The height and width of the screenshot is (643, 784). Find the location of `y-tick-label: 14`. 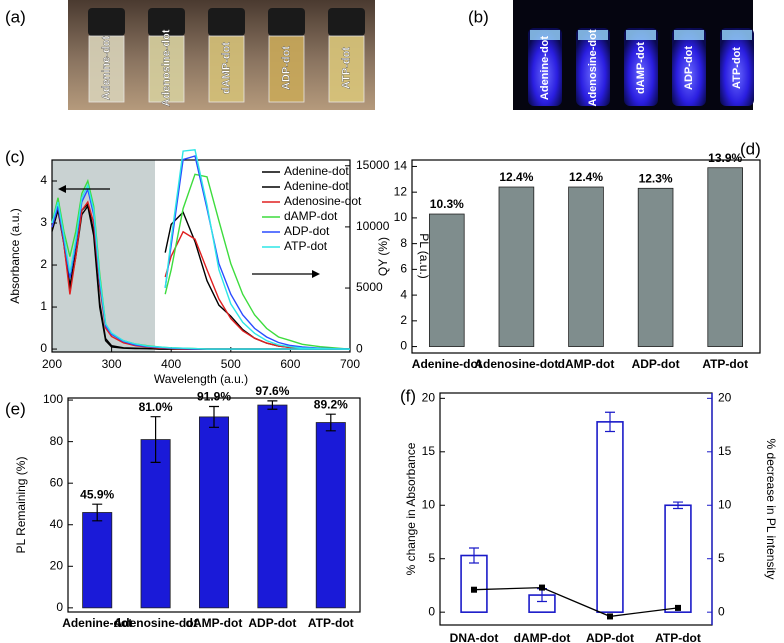

y-tick-label: 14 is located at coordinates (401, 166).